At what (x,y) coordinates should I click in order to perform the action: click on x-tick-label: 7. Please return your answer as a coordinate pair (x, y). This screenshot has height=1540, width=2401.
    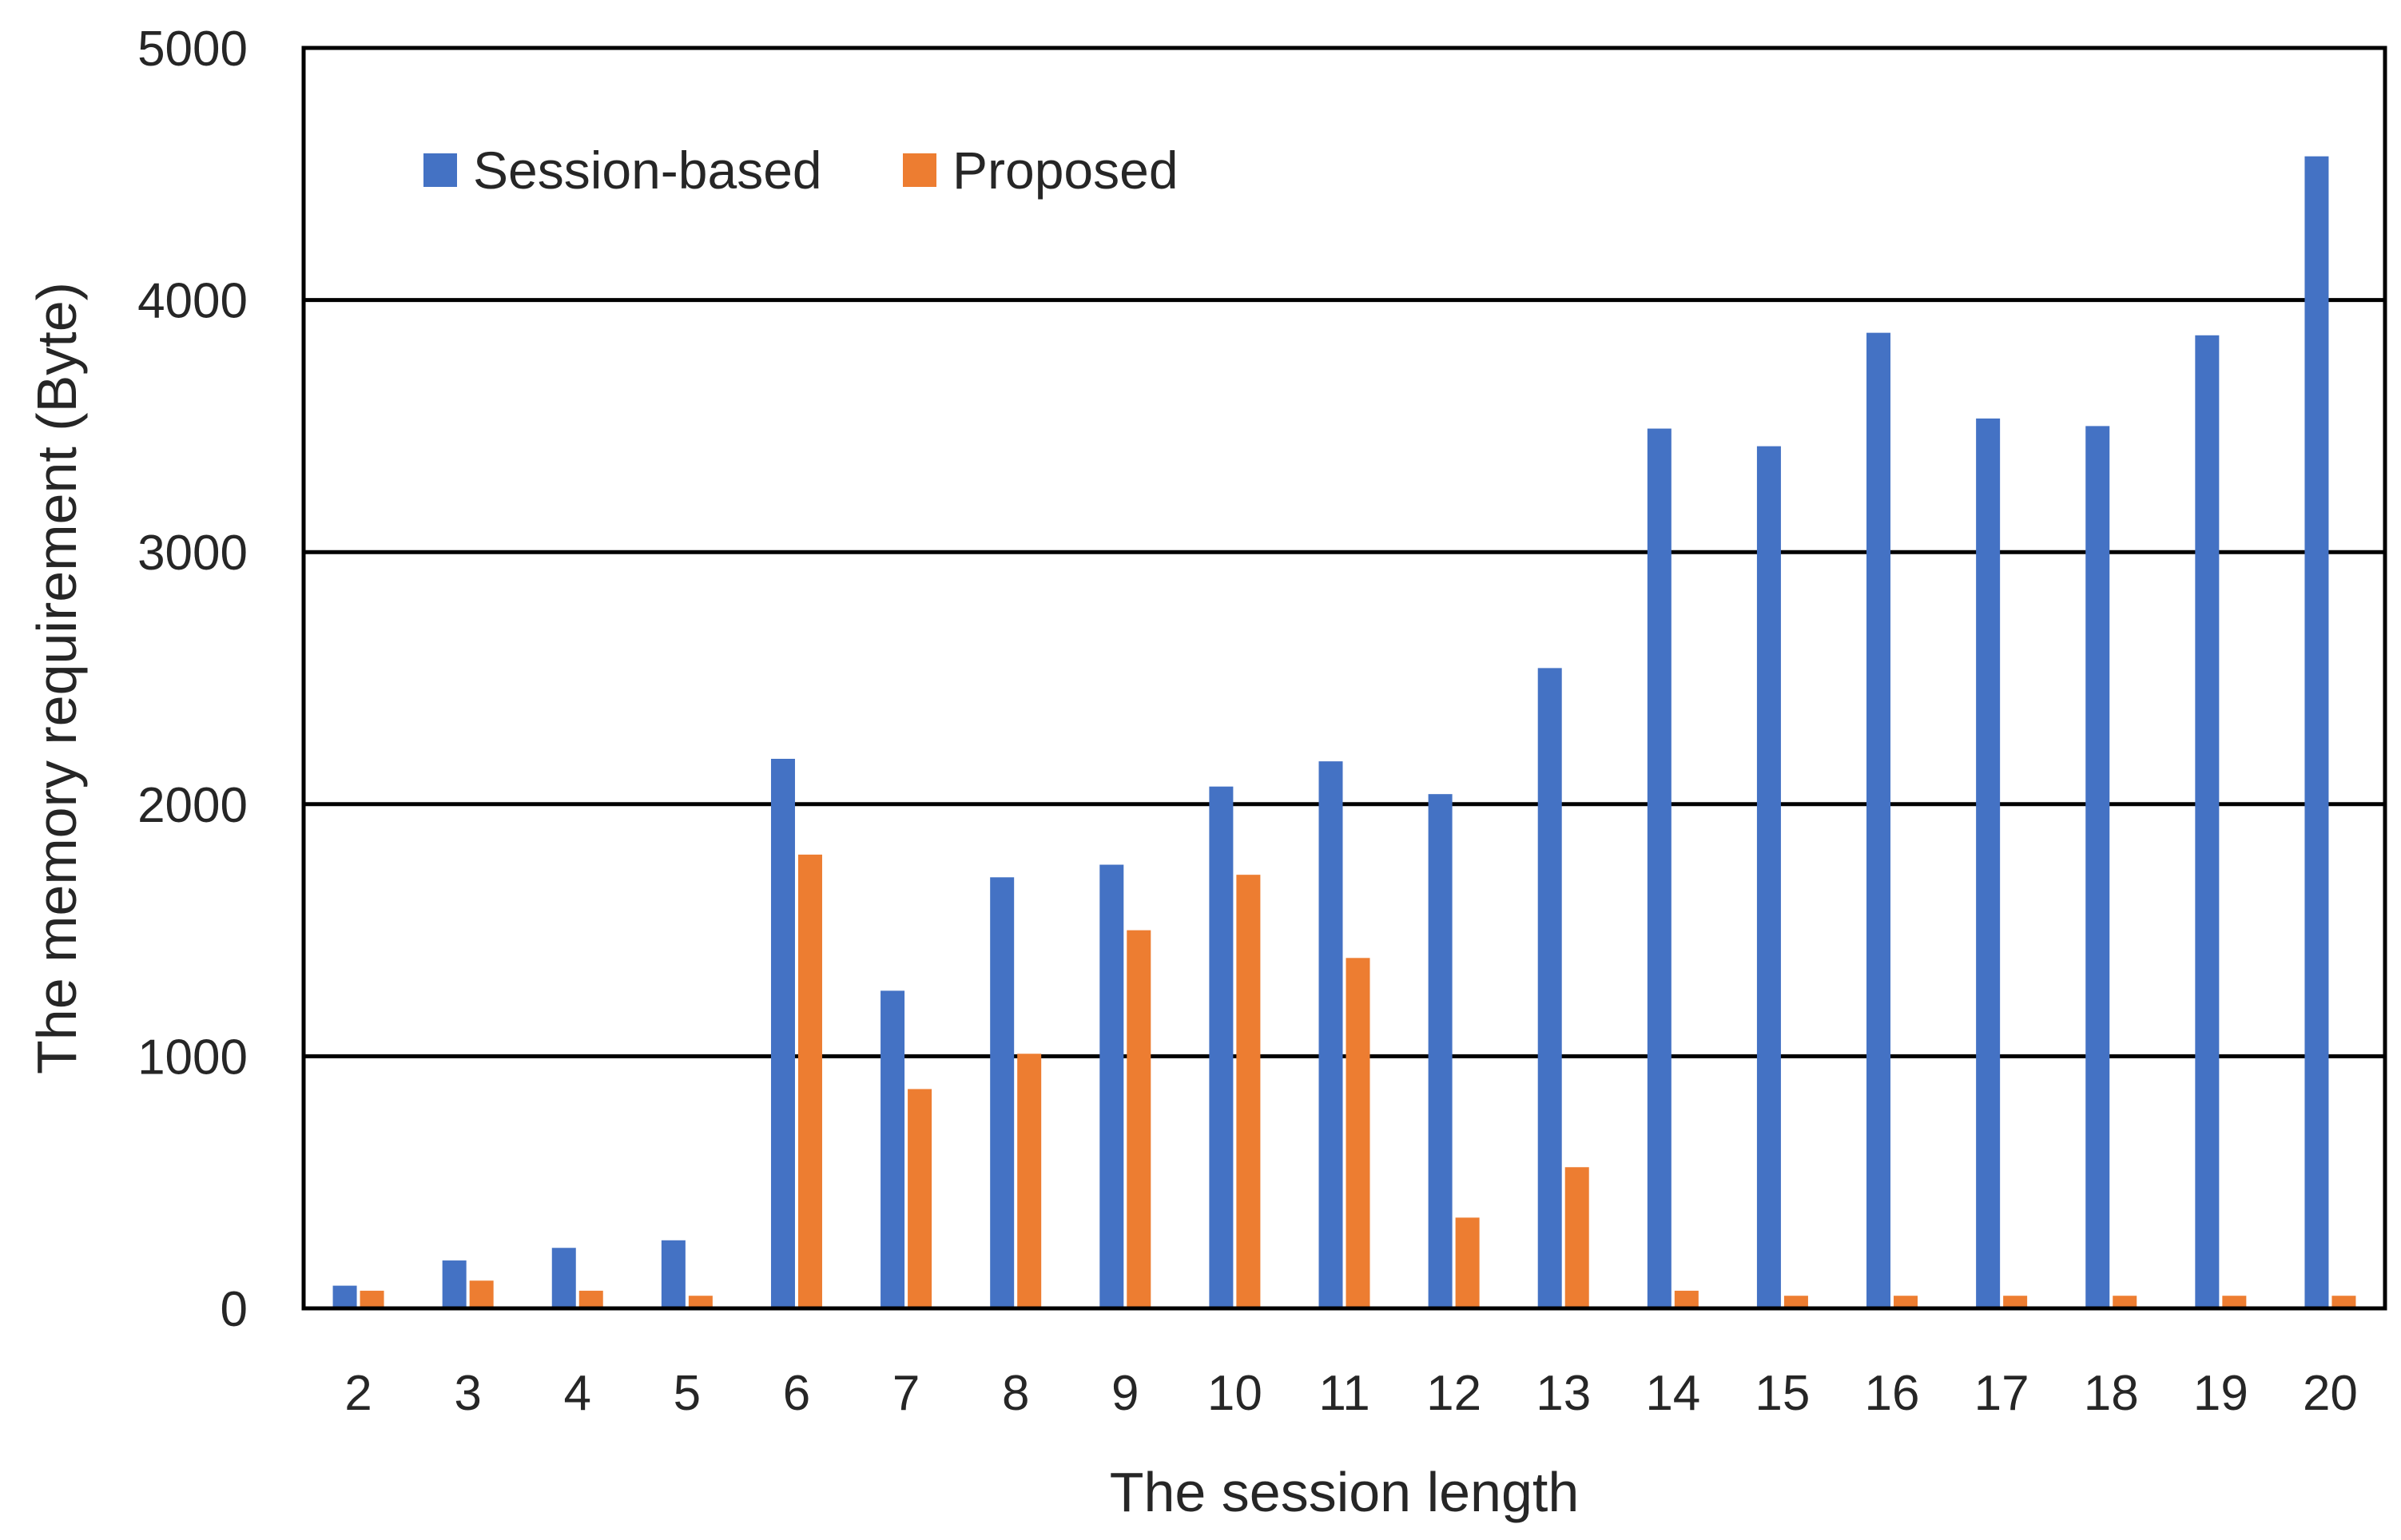
    Looking at the image, I should click on (906, 1393).